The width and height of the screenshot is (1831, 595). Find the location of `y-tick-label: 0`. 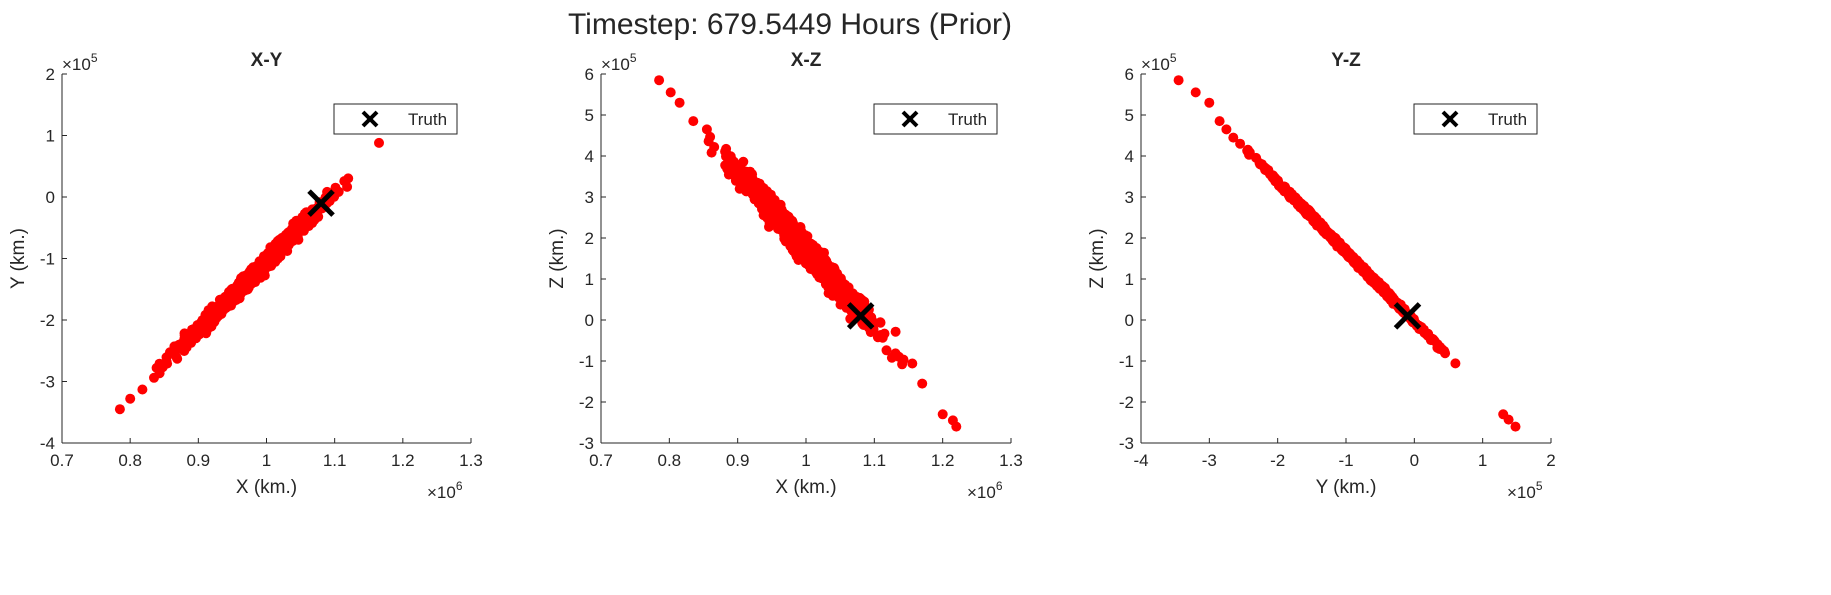

y-tick-label: 0 is located at coordinates (50, 197).